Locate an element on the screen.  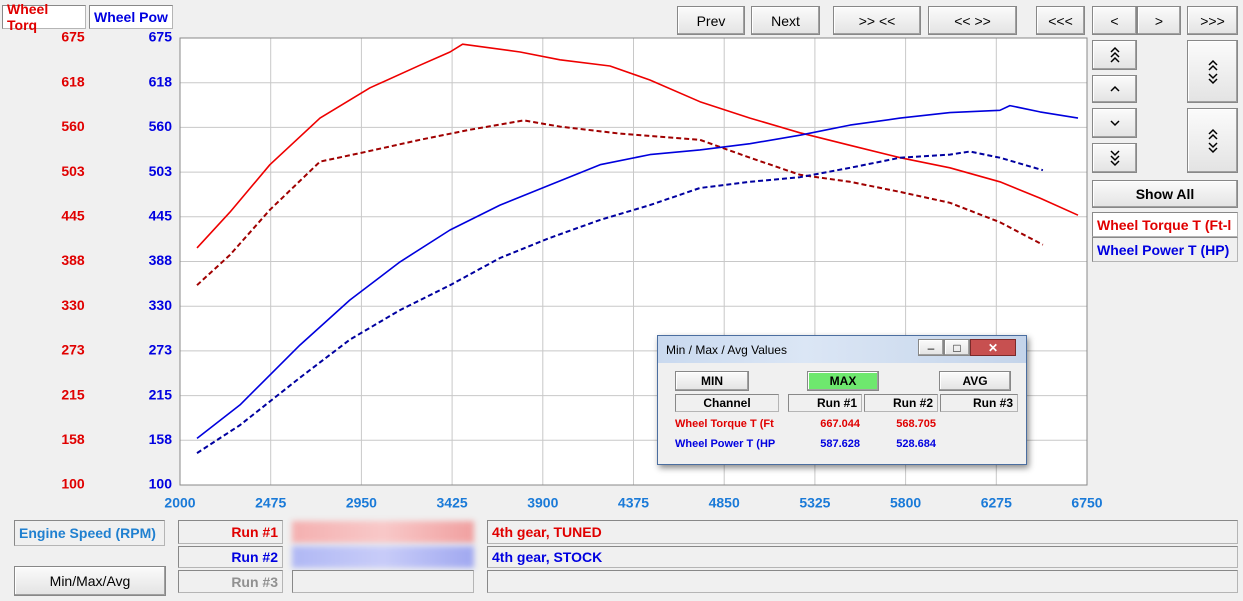
scroll-down-button is located at coordinates (1114, 123).